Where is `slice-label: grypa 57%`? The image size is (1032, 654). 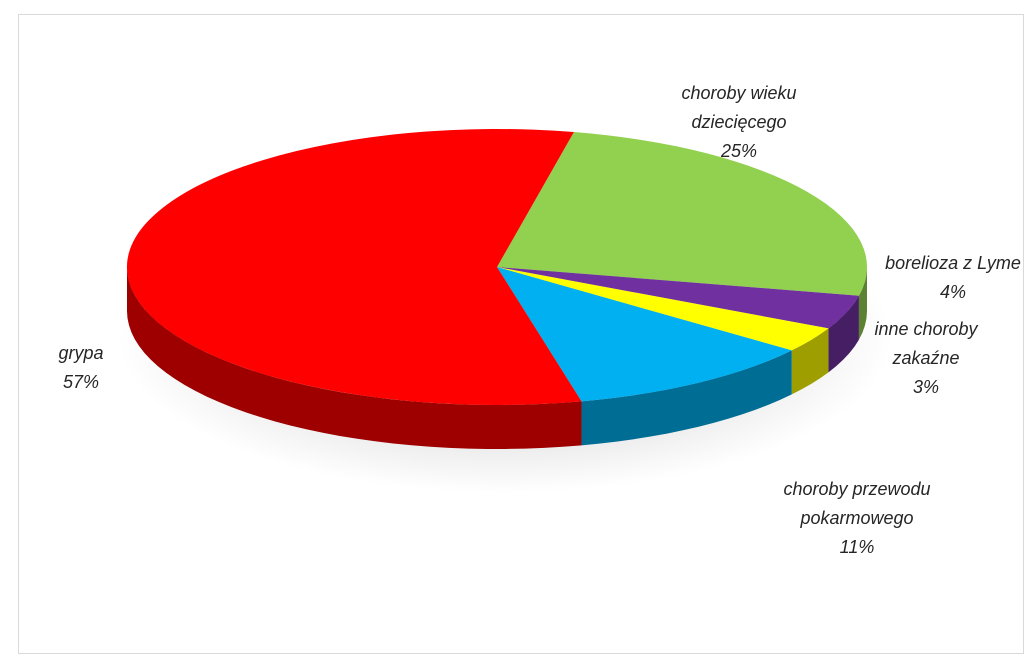
slice-label: grypa 57% is located at coordinates (80, 367).